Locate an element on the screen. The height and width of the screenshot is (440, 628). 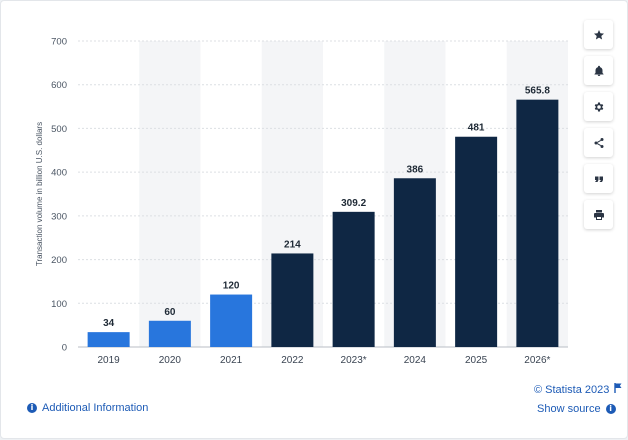
additional-information-label: Additional Information is located at coordinates (95, 408).